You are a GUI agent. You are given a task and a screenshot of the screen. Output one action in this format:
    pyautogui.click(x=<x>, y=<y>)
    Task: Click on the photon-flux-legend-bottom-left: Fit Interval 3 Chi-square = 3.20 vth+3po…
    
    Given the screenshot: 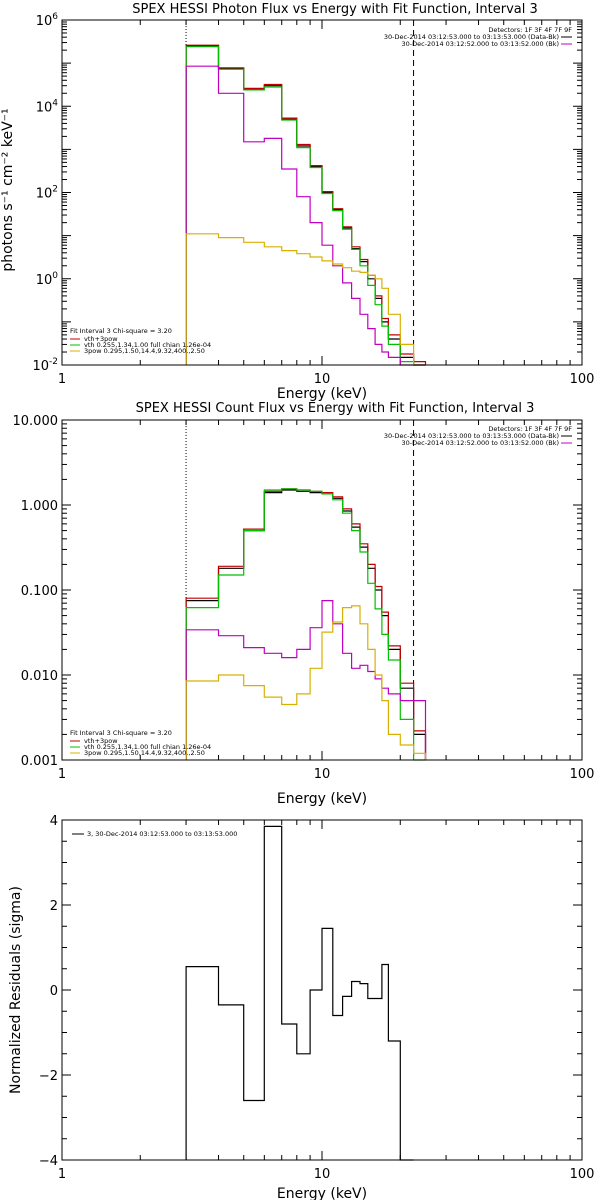 What is the action you would take?
    pyautogui.click(x=140, y=341)
    